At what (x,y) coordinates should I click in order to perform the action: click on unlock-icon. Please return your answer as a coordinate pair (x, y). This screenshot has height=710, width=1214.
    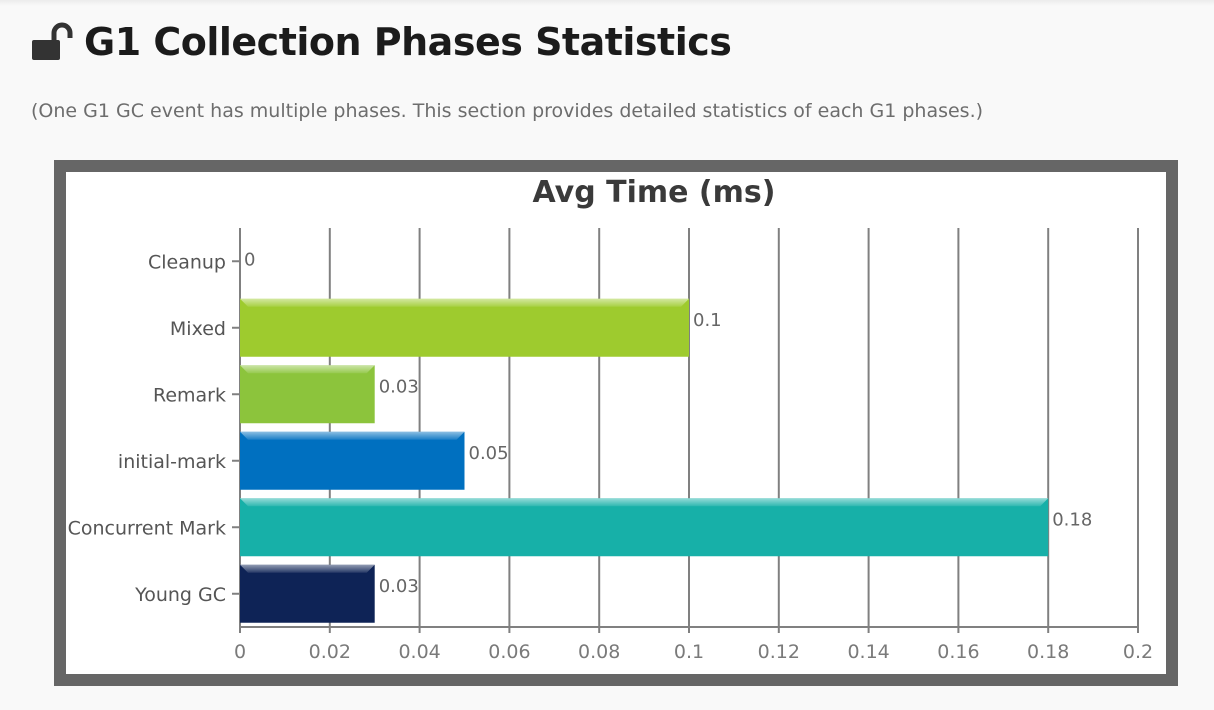
    Looking at the image, I should click on (53, 42).